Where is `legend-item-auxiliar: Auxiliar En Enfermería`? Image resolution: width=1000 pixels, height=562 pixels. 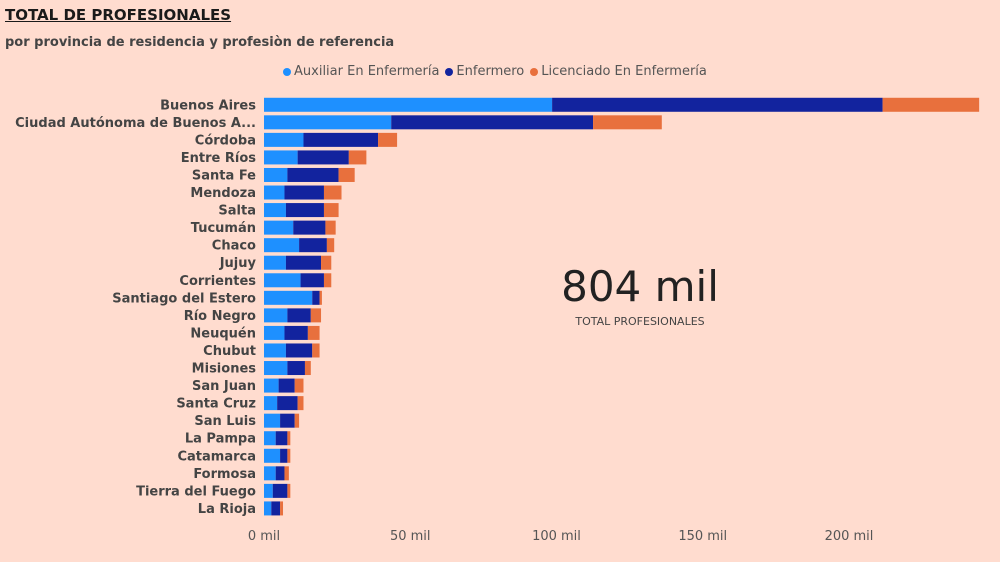 legend-item-auxiliar: Auxiliar En Enfermería is located at coordinates (361, 71).